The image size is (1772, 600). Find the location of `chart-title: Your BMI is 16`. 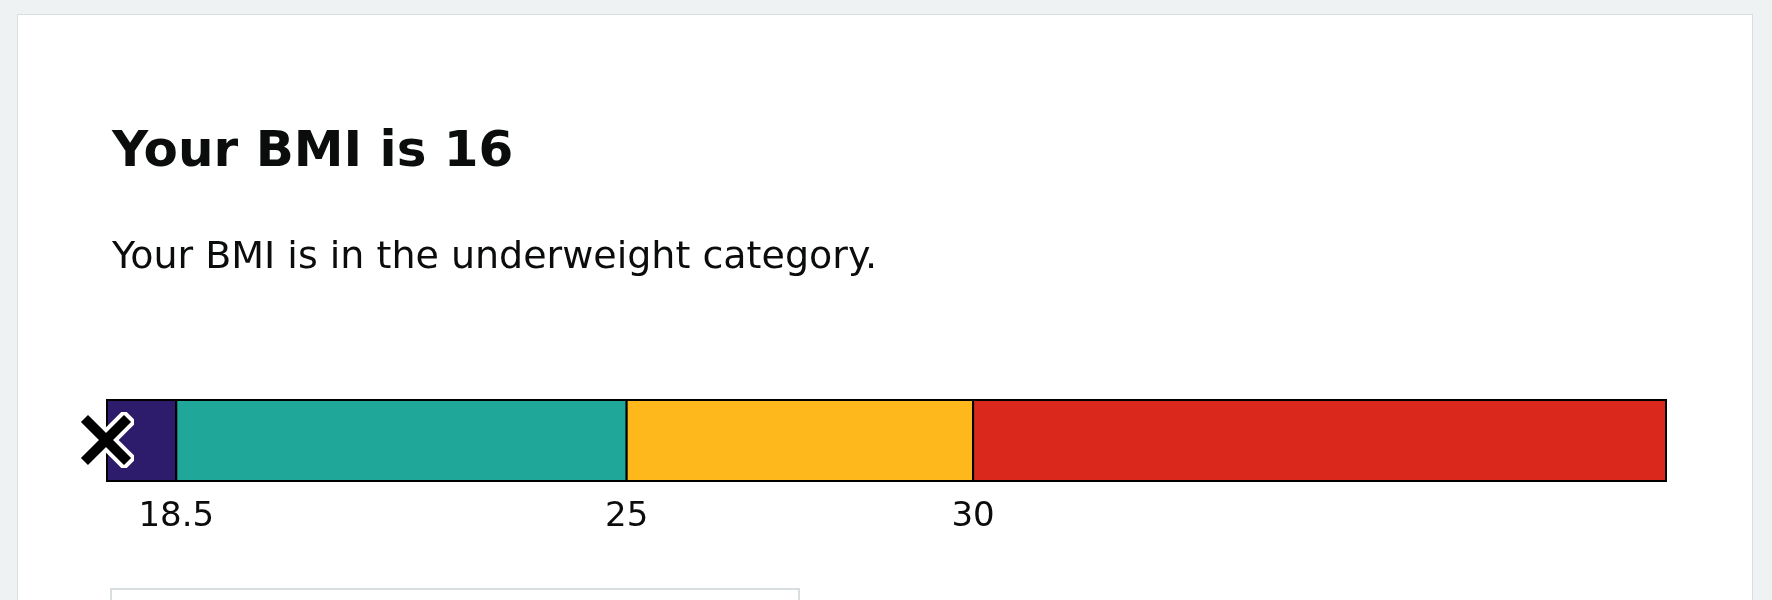

chart-title: Your BMI is 16 is located at coordinates (312, 149).